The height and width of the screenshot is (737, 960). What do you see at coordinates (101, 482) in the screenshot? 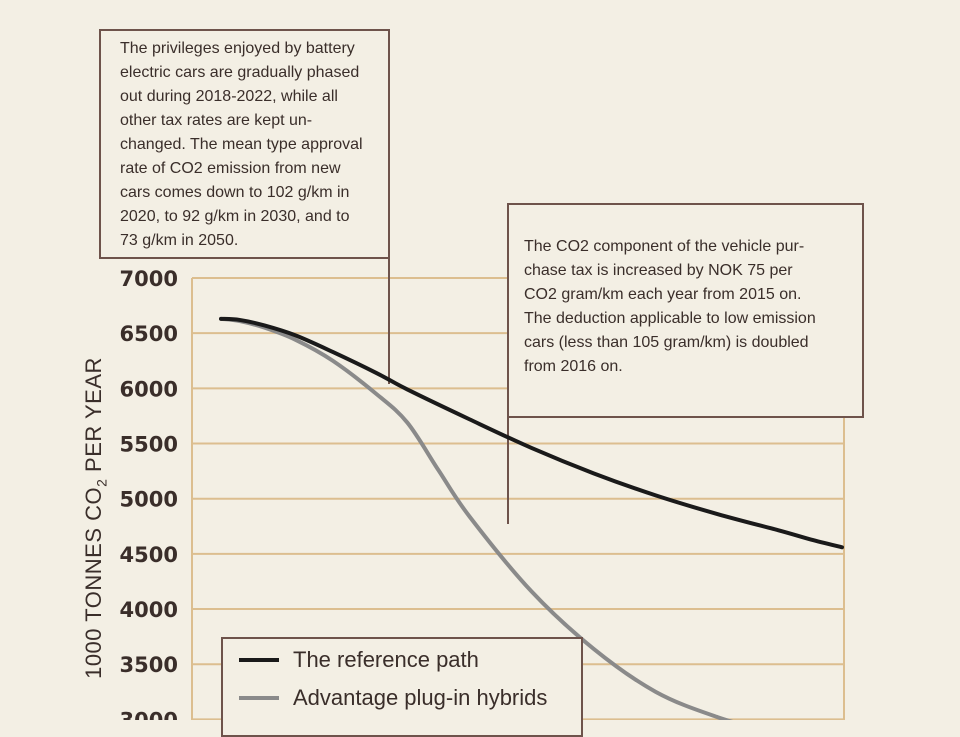
I see `y-axis-label-subscript: 2` at bounding box center [101, 482].